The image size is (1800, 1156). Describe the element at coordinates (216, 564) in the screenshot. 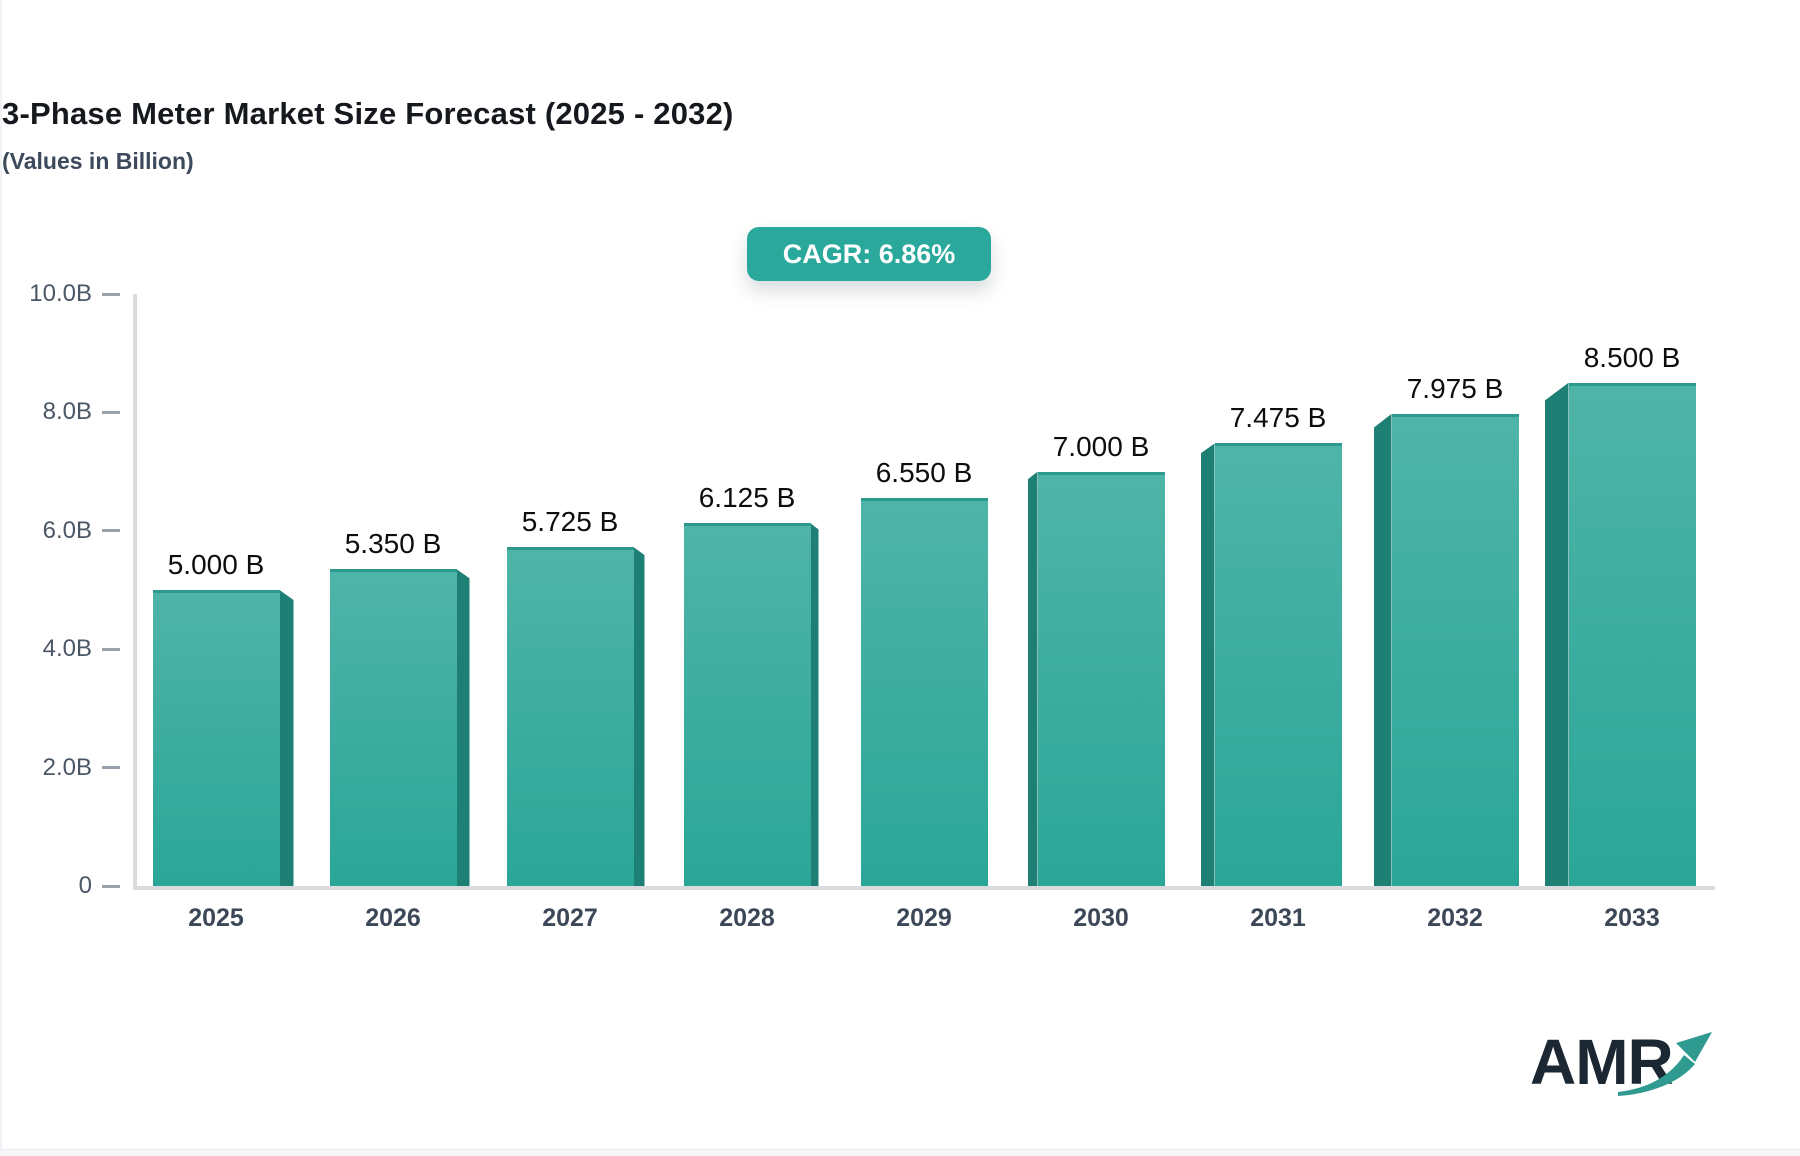

I see `bar-value-label: 5.000 B` at that location.